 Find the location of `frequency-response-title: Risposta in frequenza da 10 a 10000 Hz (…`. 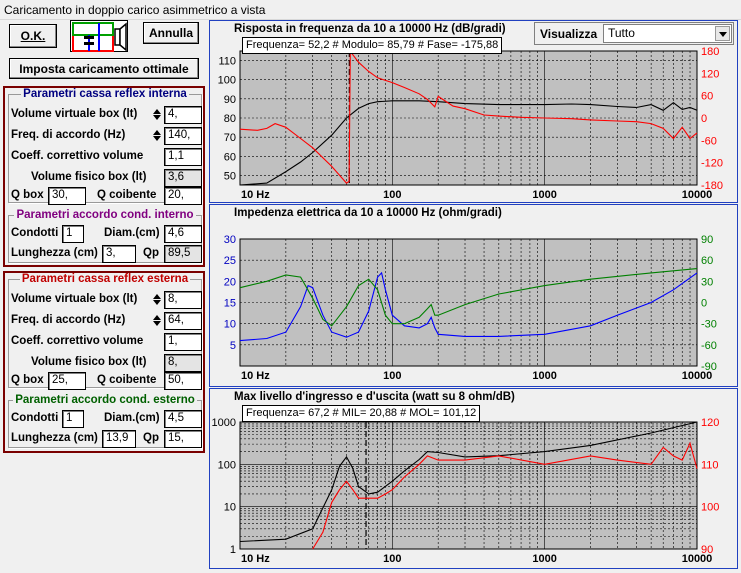

frequency-response-title: Risposta in frequenza da 10 a 10000 Hz (… is located at coordinates (370, 29).